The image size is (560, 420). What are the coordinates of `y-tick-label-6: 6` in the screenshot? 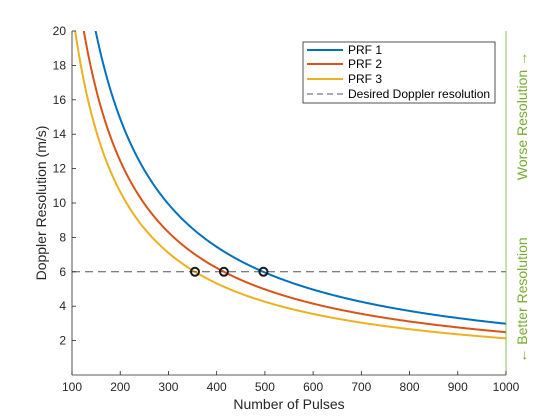 It's located at (62, 272).